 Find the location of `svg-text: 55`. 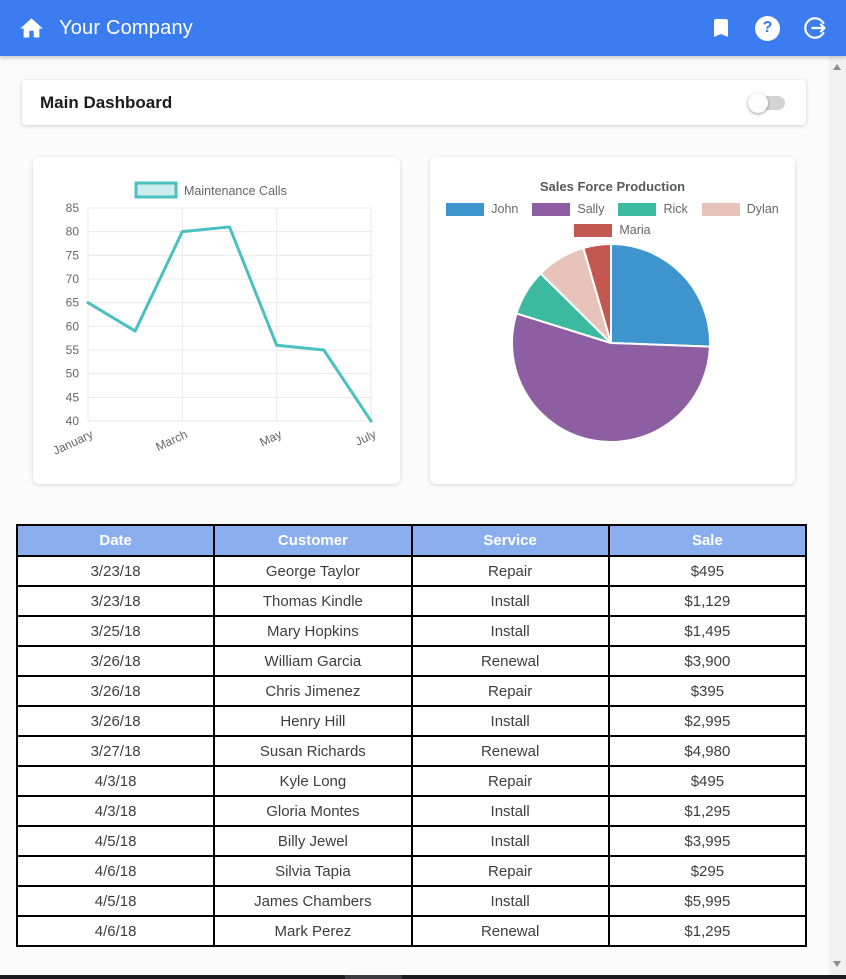

svg-text: 55 is located at coordinates (73, 350).